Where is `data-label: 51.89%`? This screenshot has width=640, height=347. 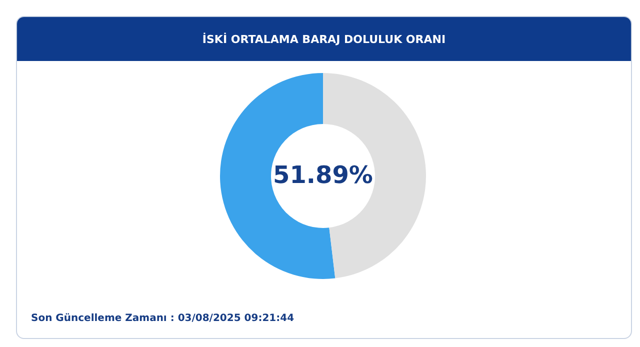
data-label: 51.89% is located at coordinates (323, 175).